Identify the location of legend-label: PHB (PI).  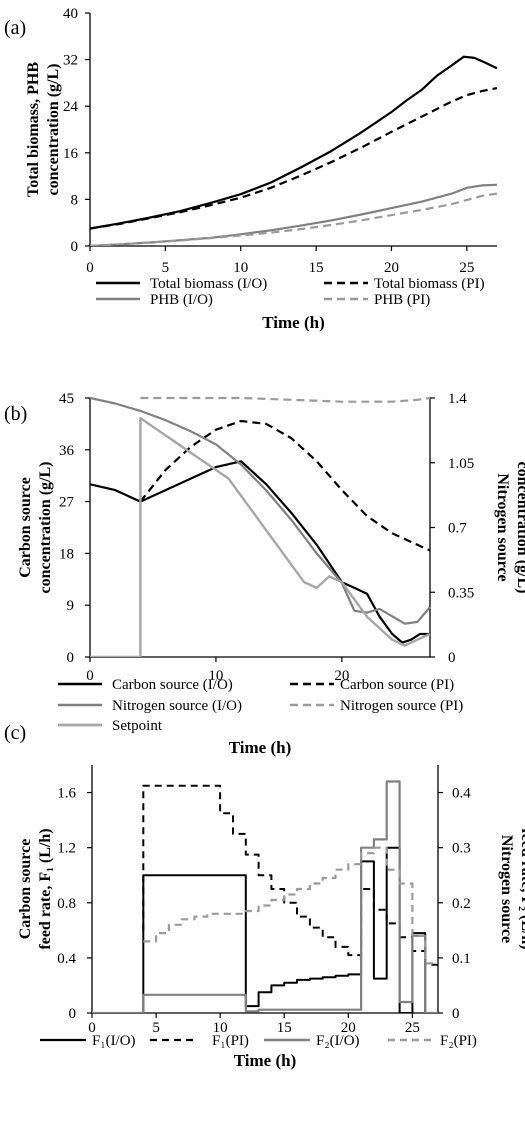
(402, 300).